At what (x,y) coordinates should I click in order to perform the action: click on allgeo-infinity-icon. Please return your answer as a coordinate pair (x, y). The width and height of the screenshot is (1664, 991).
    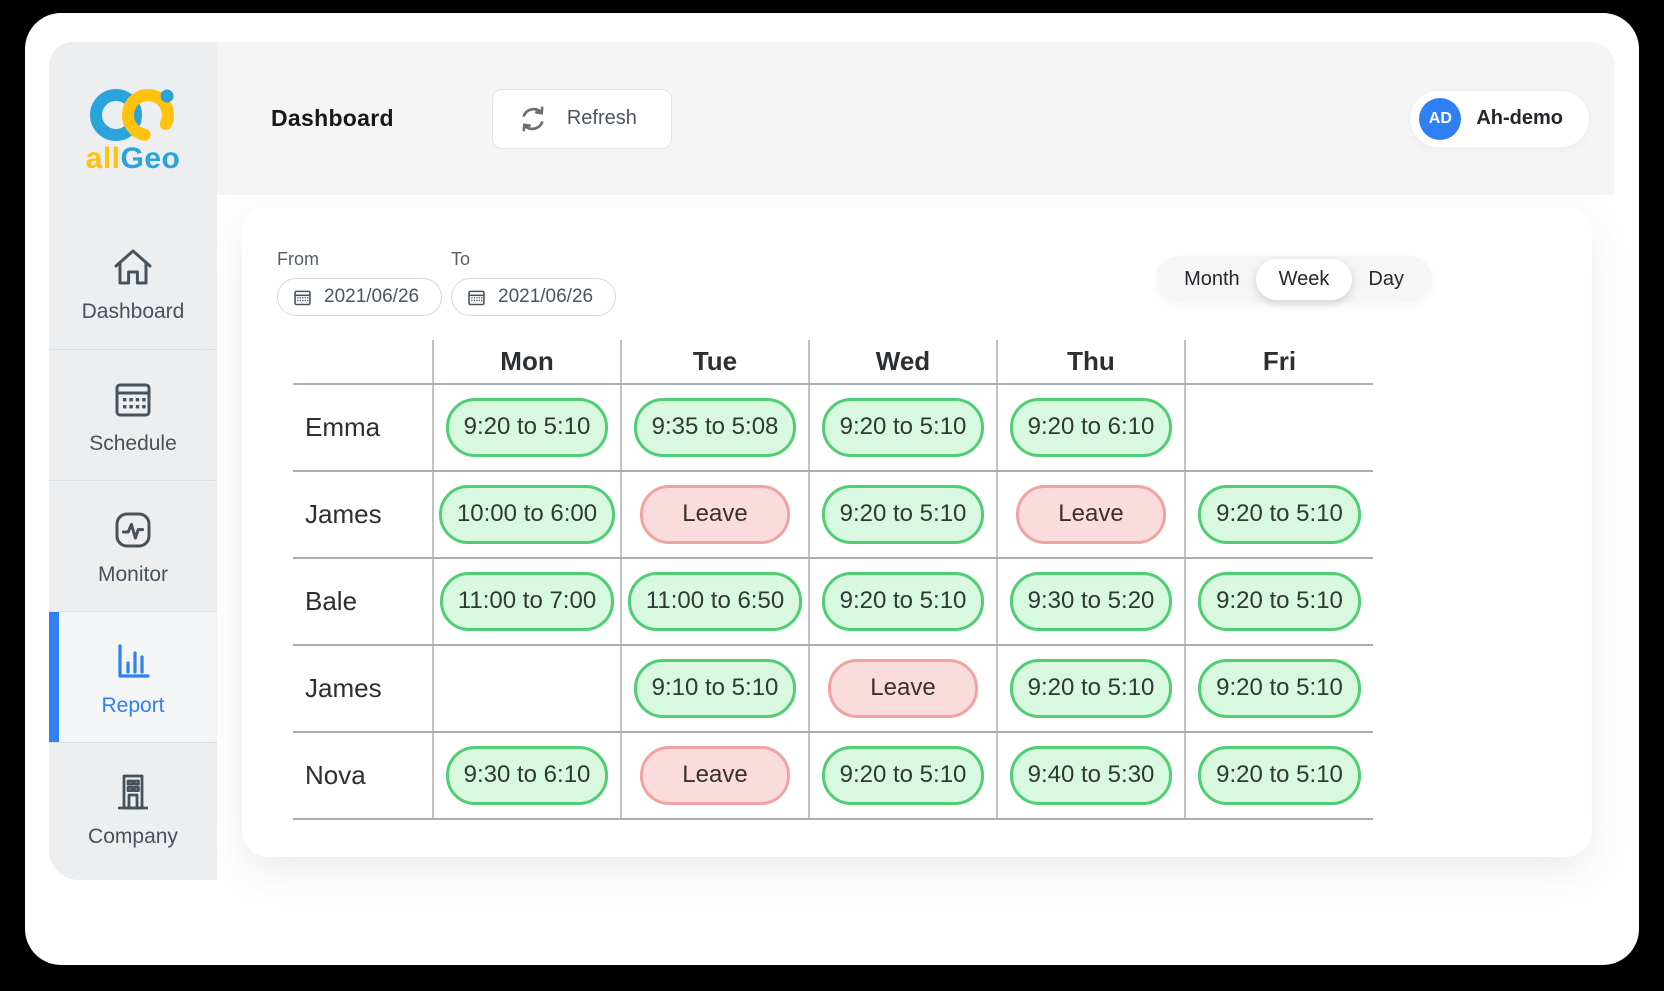
    Looking at the image, I should click on (132, 115).